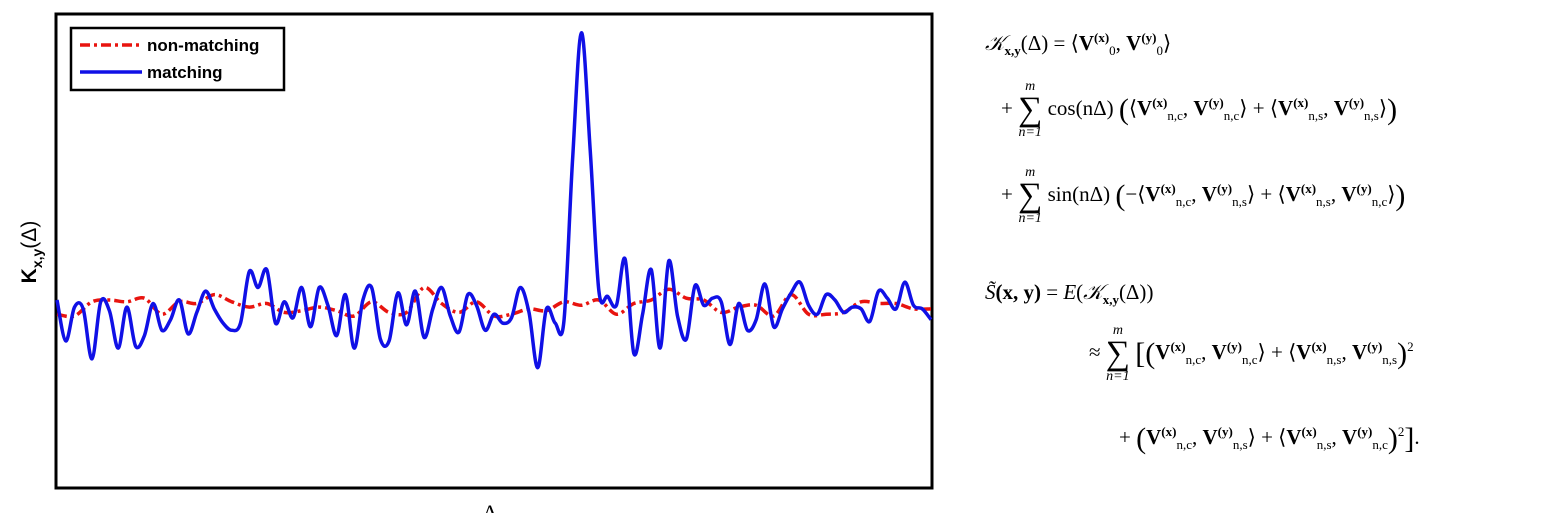 The height and width of the screenshot is (513, 1541). I want to click on eq1-line1: 𝒦x,y(Δ) = ⟨V(x)0, V(y)0⟩, so click(1078, 44).